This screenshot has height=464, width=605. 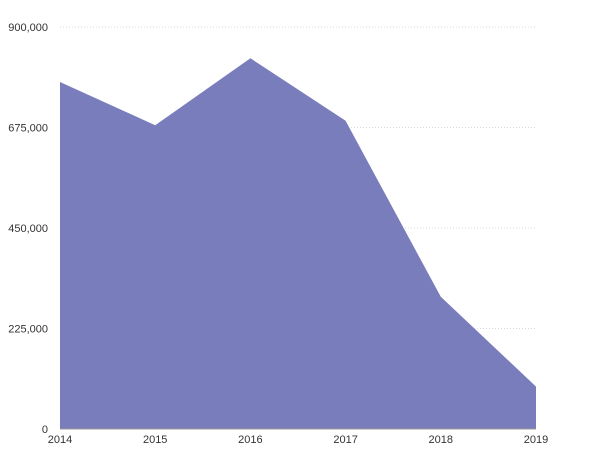 I want to click on y-tick-label: 225,000, so click(x=28, y=330).